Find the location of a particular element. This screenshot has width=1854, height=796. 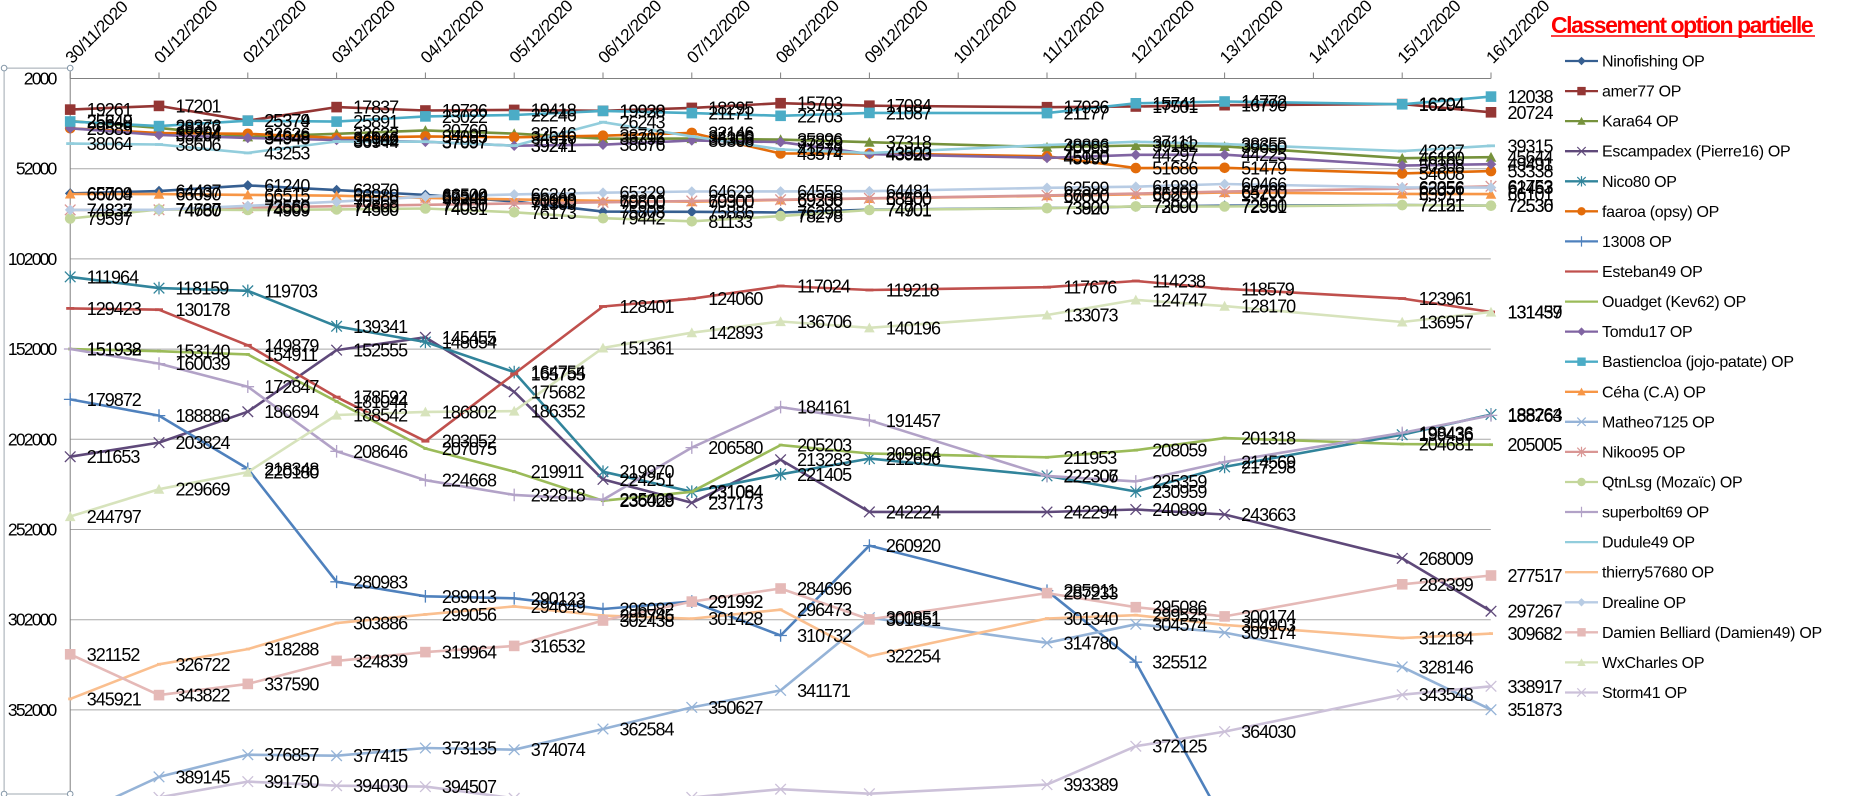

svg-text: 38886 is located at coordinates (1087, 146).